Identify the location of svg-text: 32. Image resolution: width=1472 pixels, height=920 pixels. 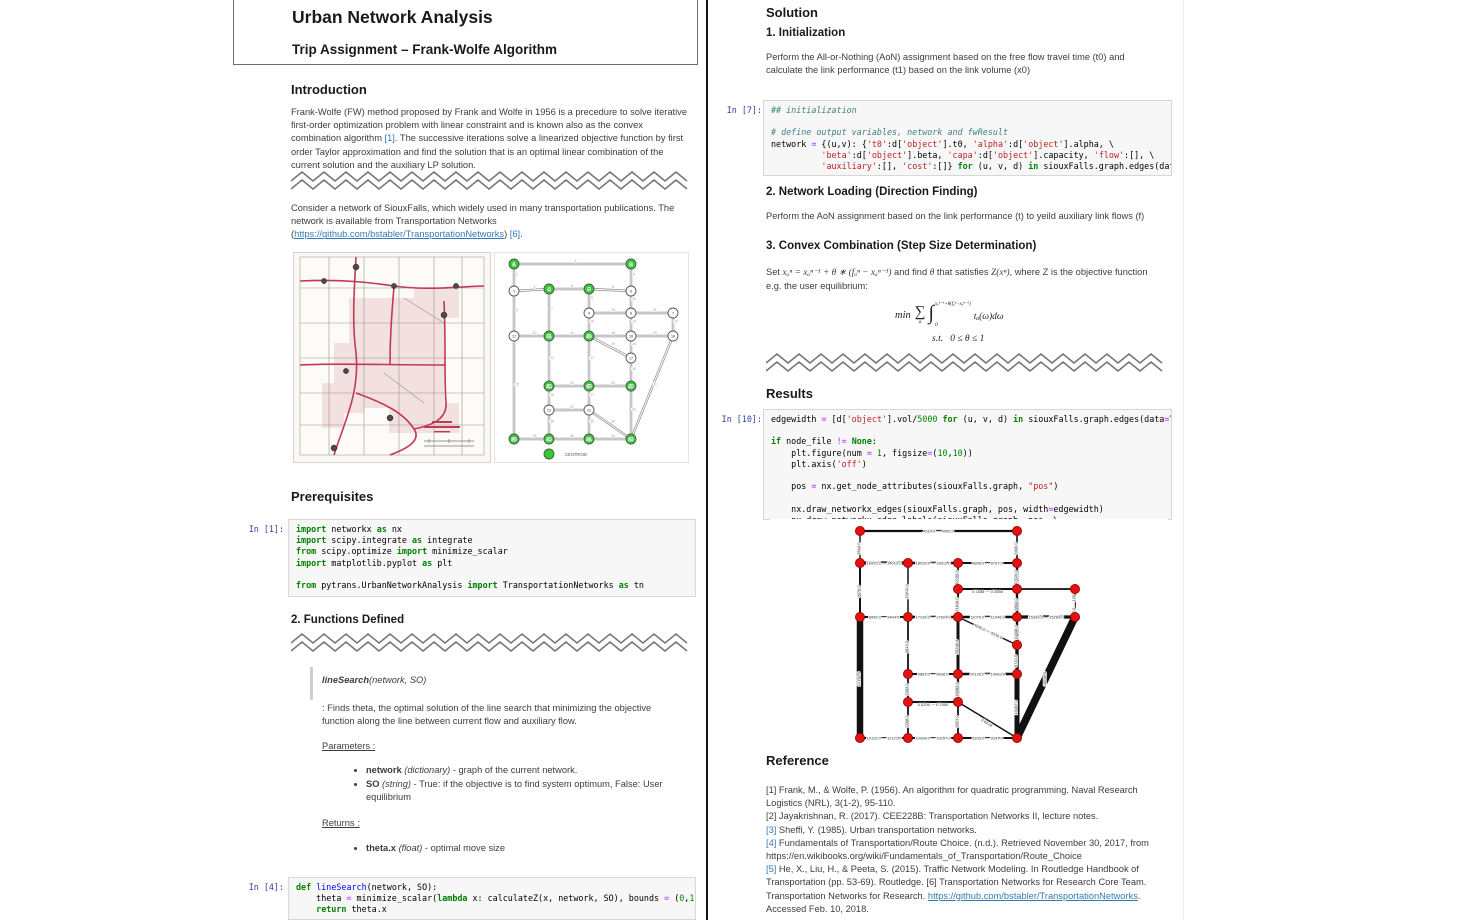
(634, 410).